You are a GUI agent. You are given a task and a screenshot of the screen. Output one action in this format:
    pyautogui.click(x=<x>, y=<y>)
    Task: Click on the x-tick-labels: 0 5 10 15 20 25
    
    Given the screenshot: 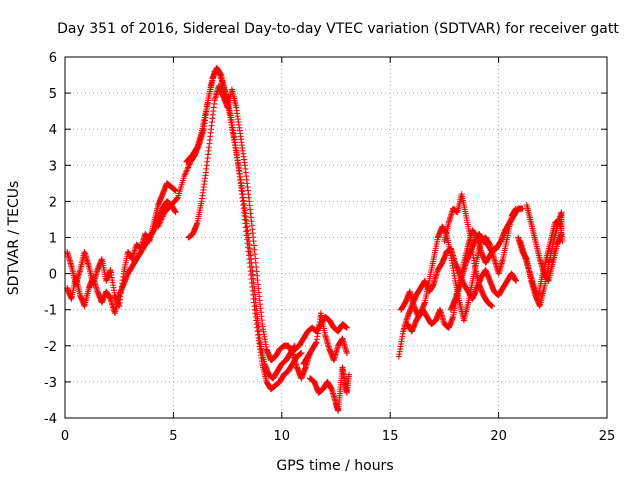 What is the action you would take?
    pyautogui.click(x=338, y=436)
    